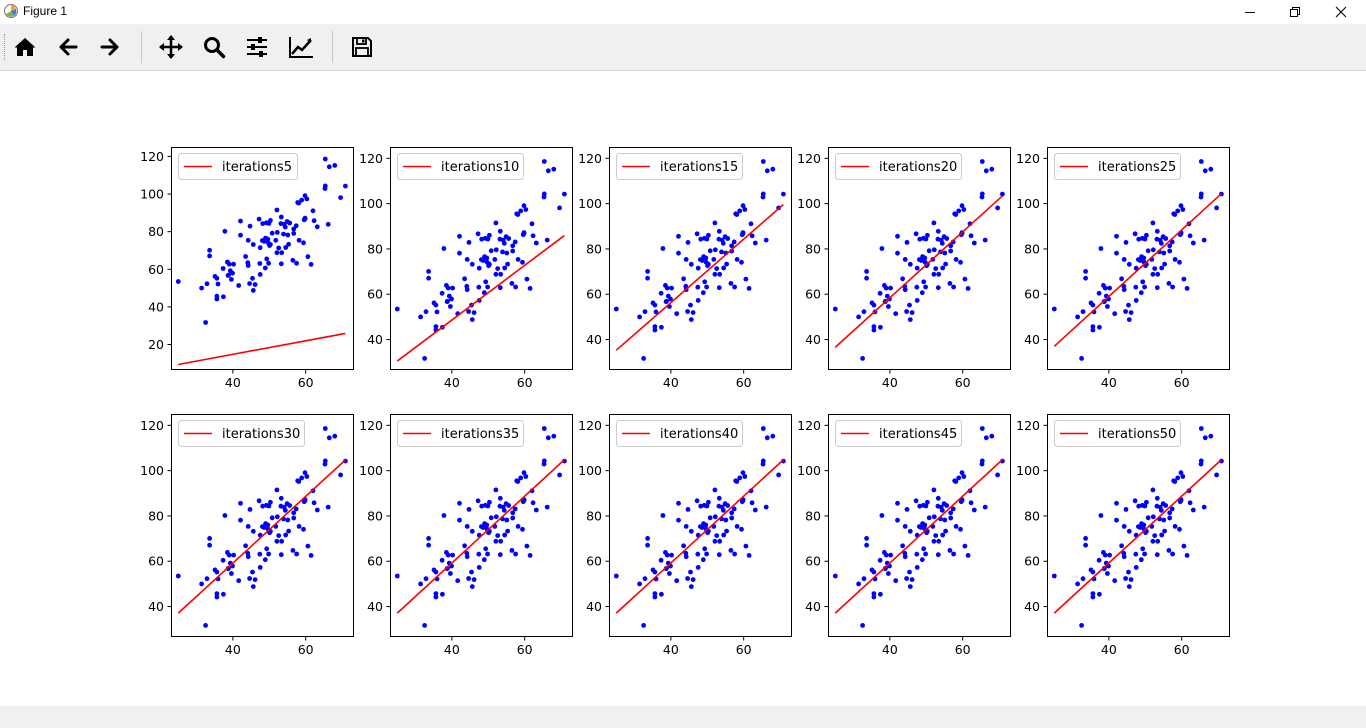 Image resolution: width=1366 pixels, height=728 pixels. What do you see at coordinates (1250, 12) in the screenshot?
I see `minimize-button` at bounding box center [1250, 12].